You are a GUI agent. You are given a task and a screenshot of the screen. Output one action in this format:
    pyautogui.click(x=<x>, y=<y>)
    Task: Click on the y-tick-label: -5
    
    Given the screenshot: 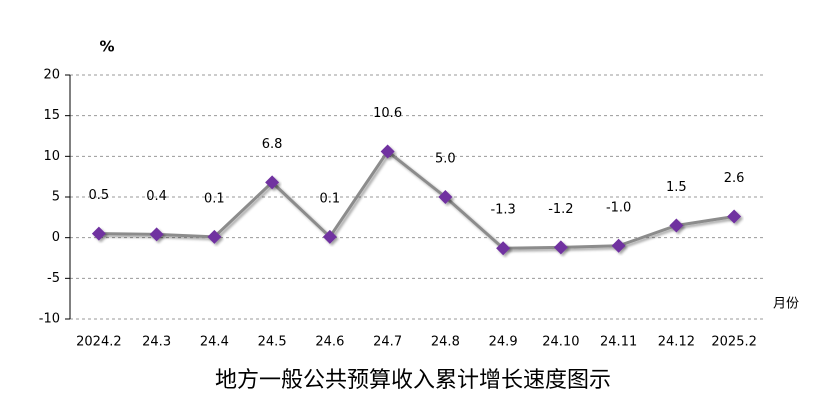 What is the action you would take?
    pyautogui.click(x=53, y=278)
    